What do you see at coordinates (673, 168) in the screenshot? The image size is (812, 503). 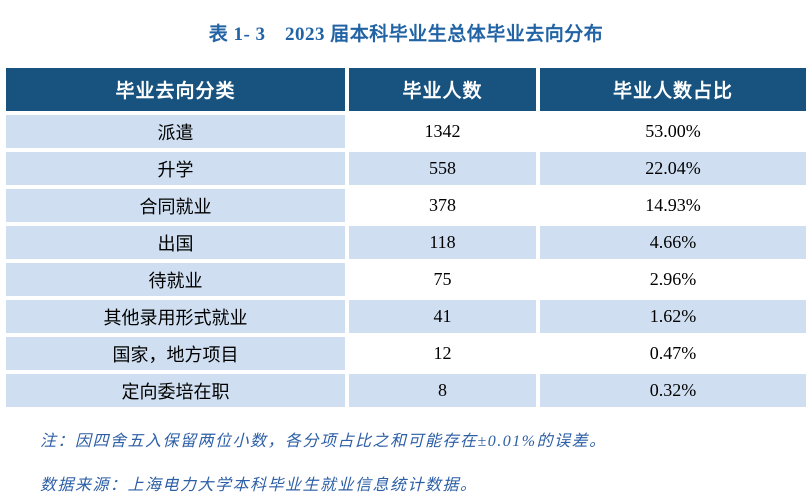 I see `cell-percent: 22.04%` at bounding box center [673, 168].